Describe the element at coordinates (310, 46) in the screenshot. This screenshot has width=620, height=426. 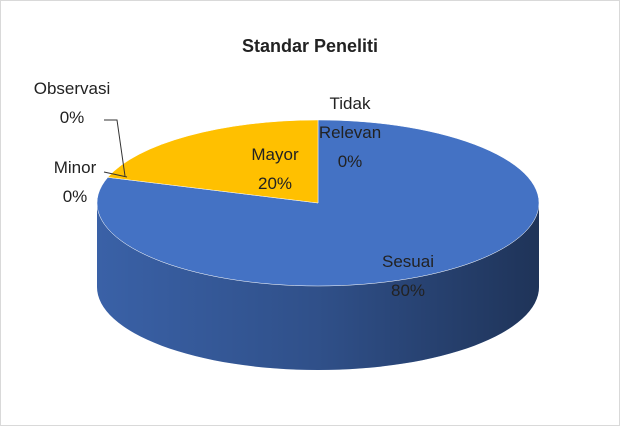
I see `chart-title: Standar Peneliti` at that location.